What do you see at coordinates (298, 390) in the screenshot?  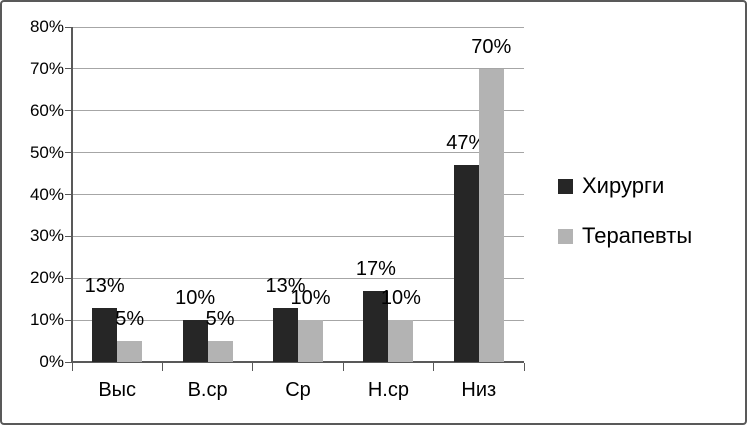 I see `x-tick-label: Ср` at bounding box center [298, 390].